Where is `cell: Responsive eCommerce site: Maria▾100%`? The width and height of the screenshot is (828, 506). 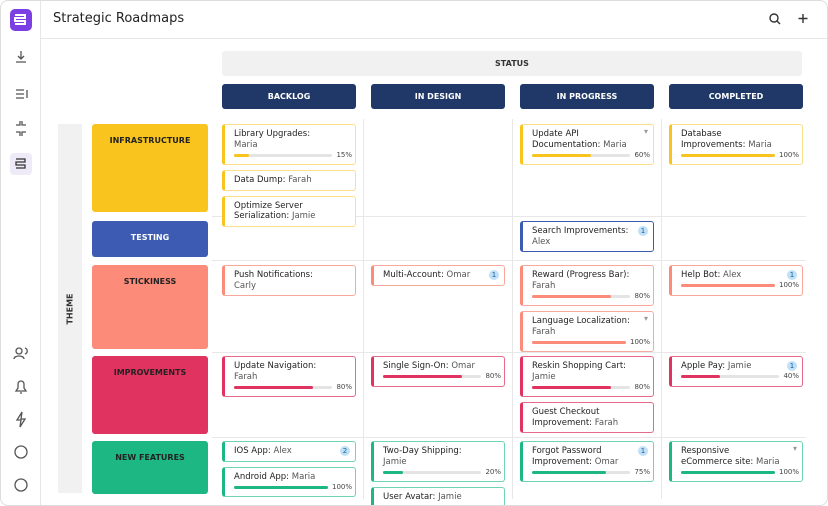
cell: Responsive eCommerce site: Maria▾100% is located at coordinates (736, 461).